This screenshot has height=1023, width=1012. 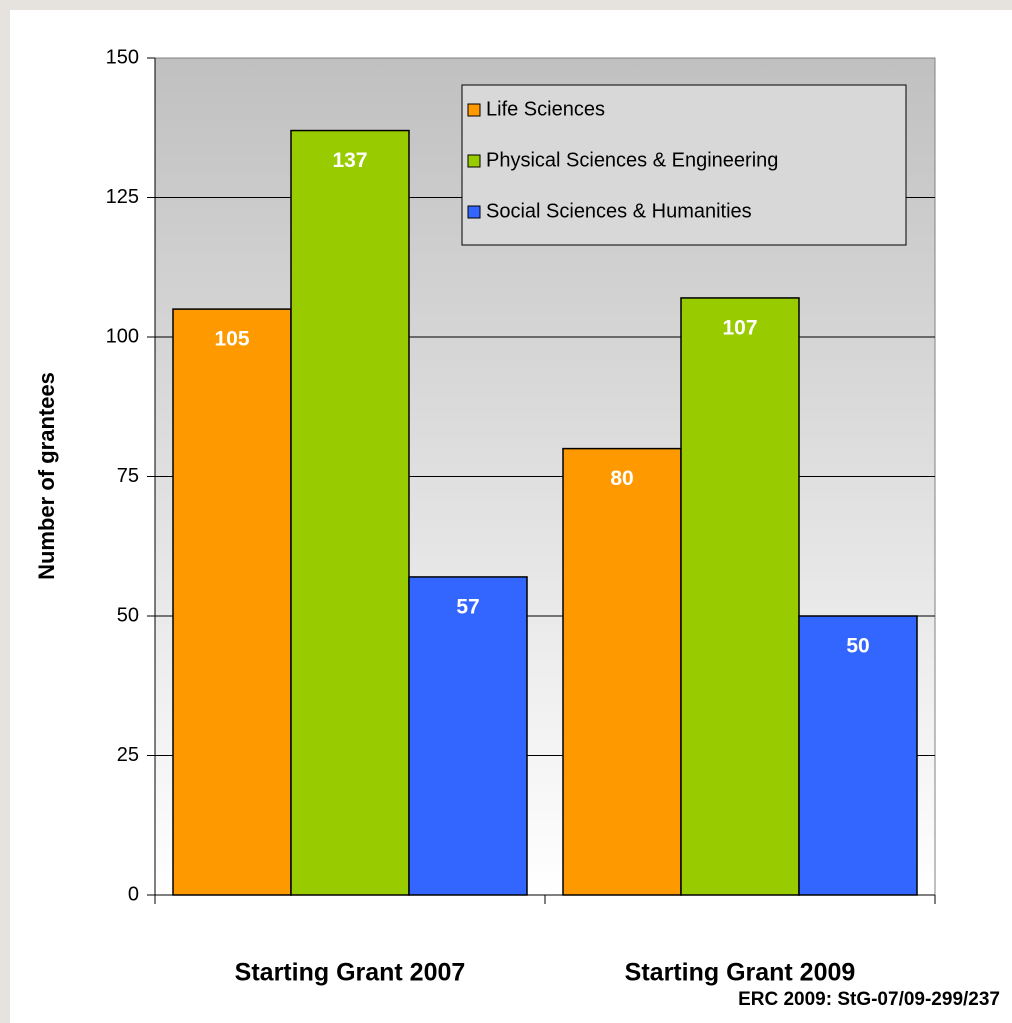 What do you see at coordinates (122, 197) in the screenshot?
I see `y-tick-label: 125` at bounding box center [122, 197].